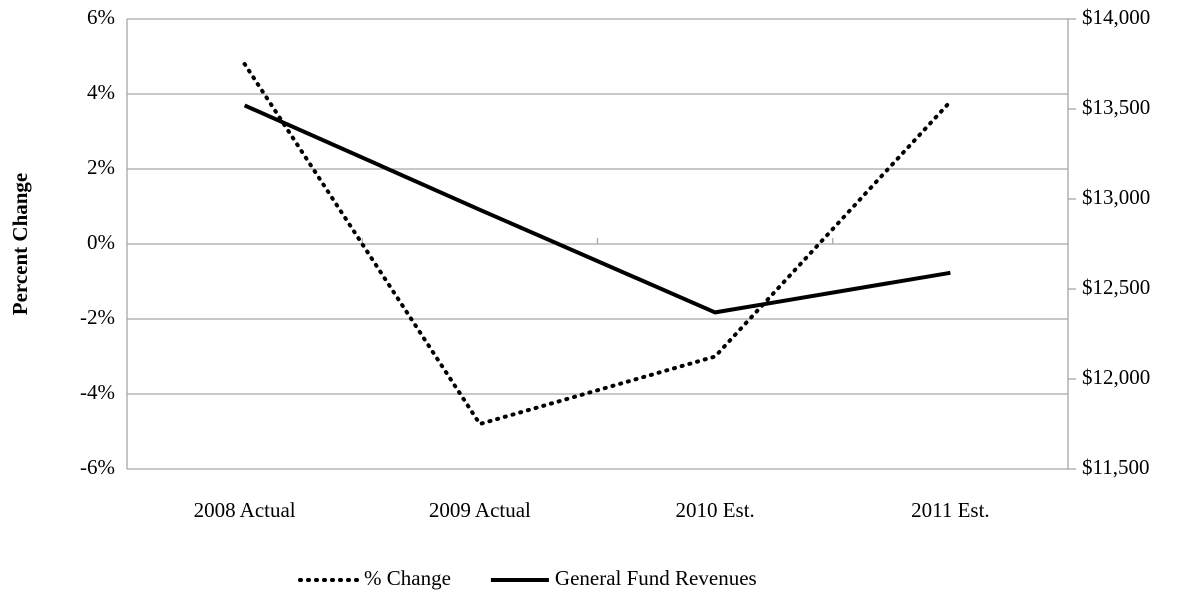 This screenshot has height=599, width=1198. Describe the element at coordinates (1116, 17) in the screenshot. I see `y2-tick-label: $14,000` at that location.